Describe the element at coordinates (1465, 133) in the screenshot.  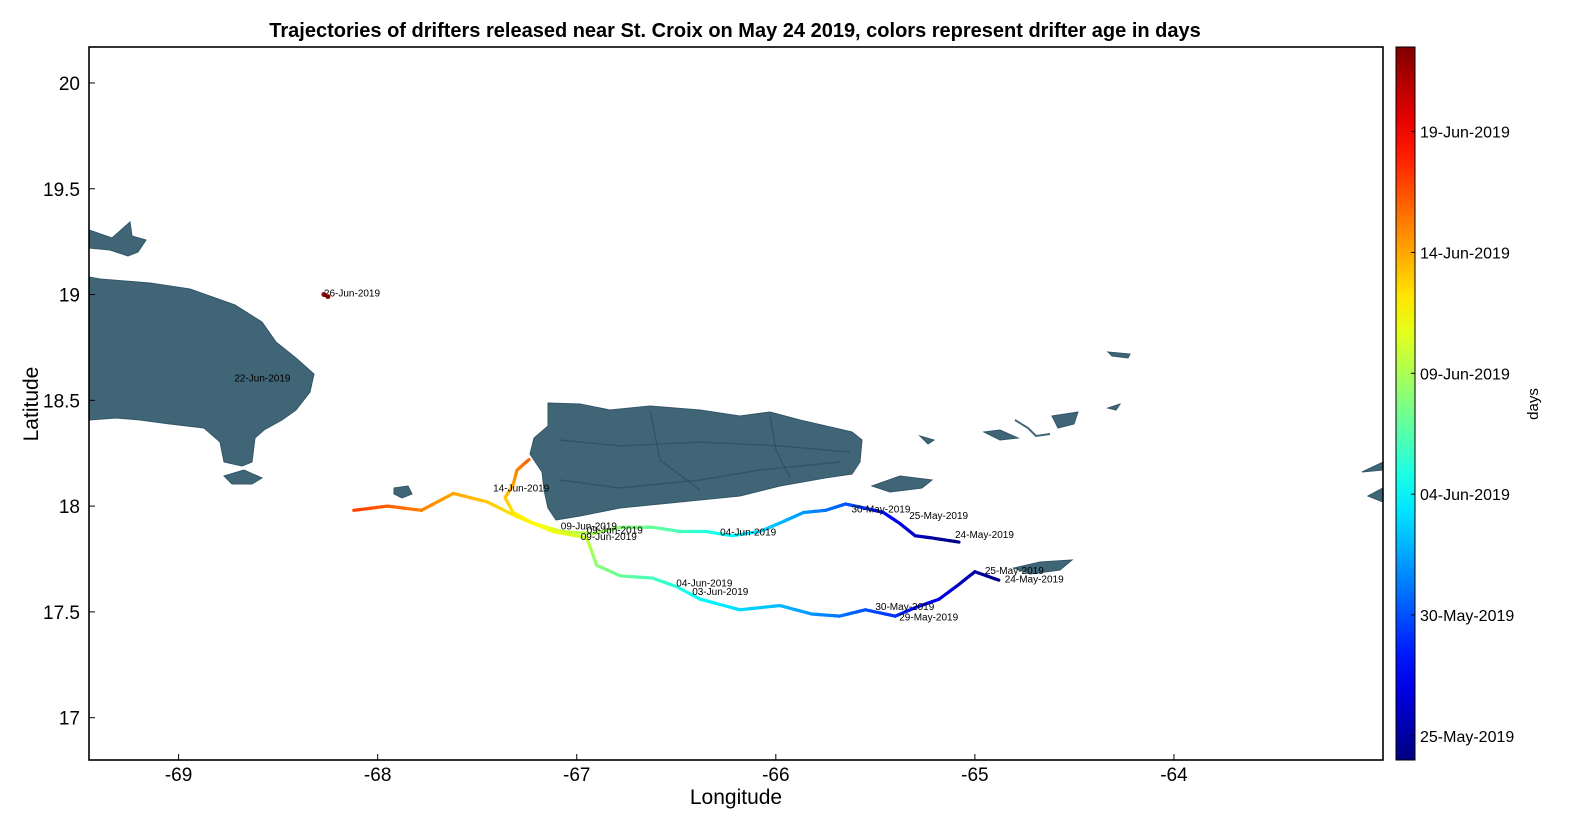
I see `colorbar-tick-label: 19-Jun-2019` at that location.